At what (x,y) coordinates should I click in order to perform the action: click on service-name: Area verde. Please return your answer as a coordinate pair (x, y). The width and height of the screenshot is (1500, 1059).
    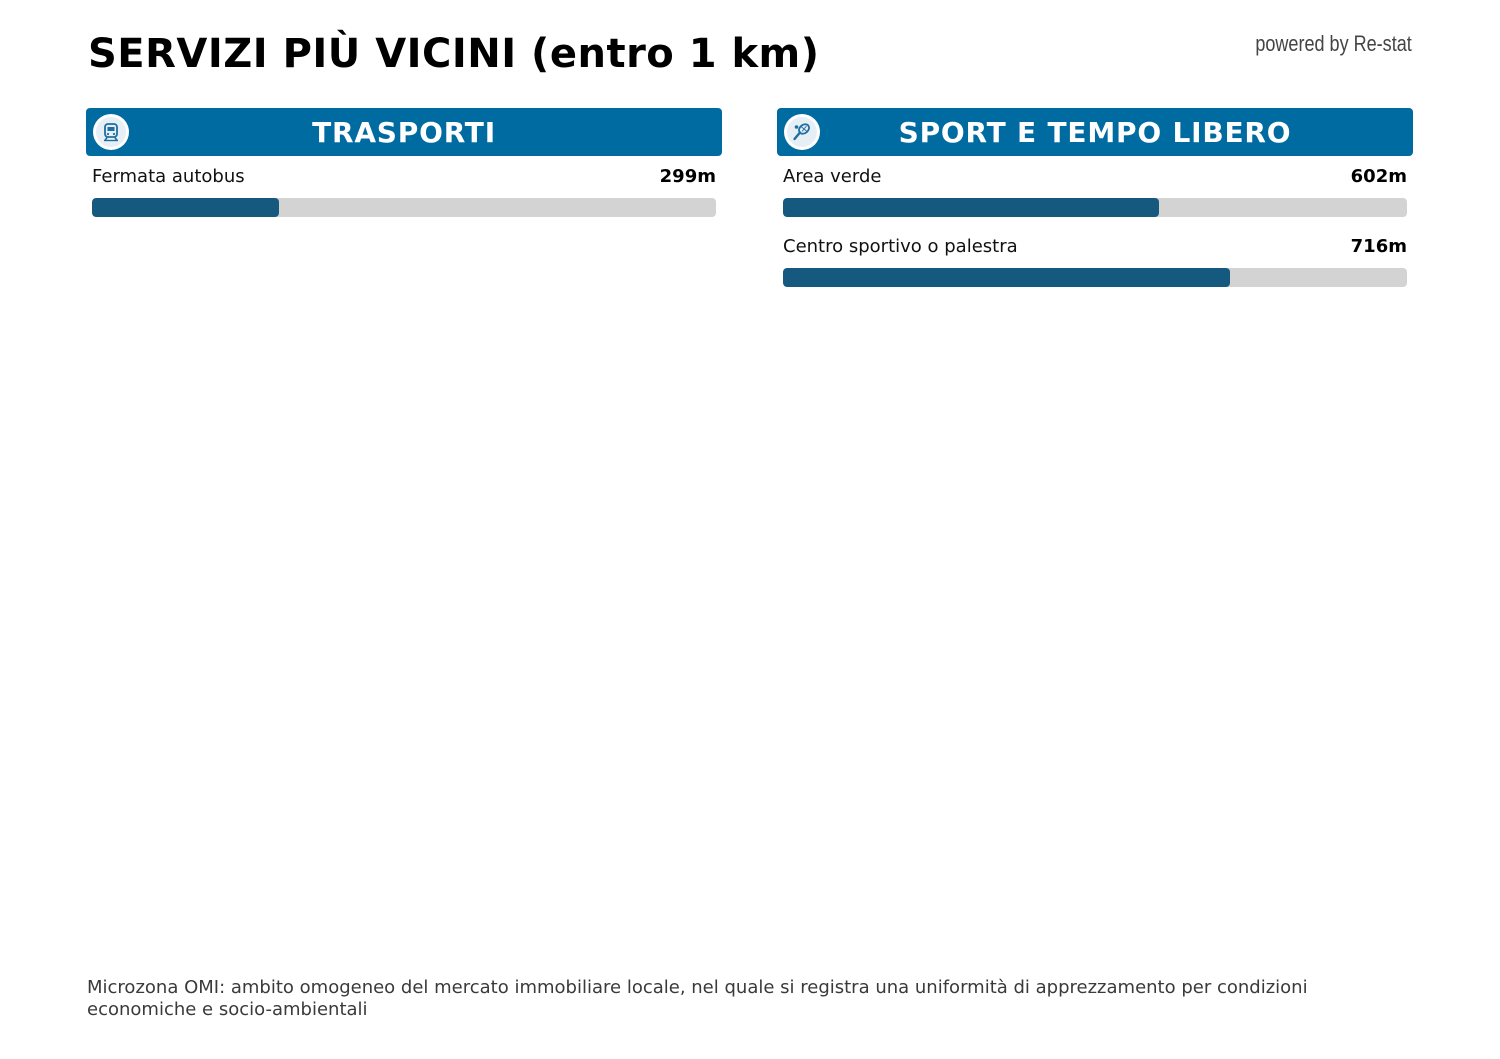
    Looking at the image, I should click on (832, 176).